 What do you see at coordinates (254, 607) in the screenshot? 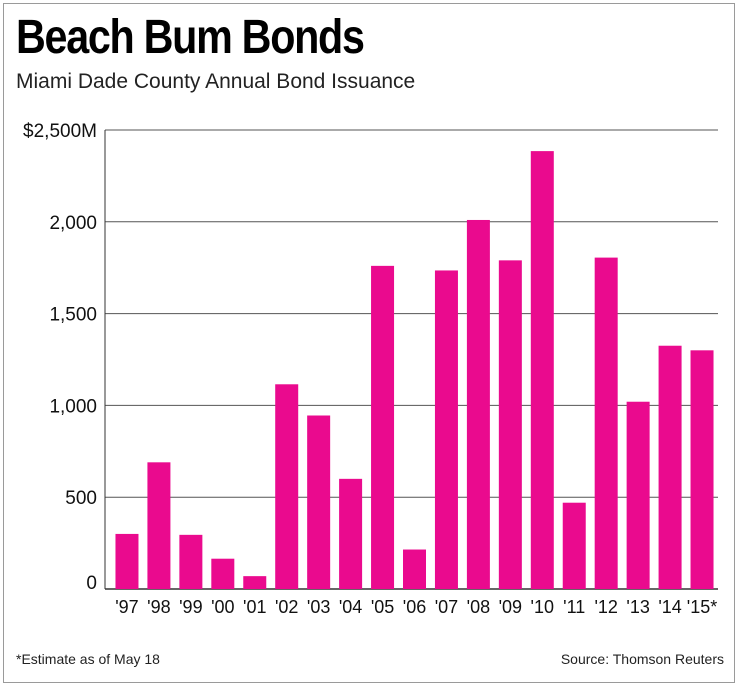
I see `x-tick-label: '01` at bounding box center [254, 607].